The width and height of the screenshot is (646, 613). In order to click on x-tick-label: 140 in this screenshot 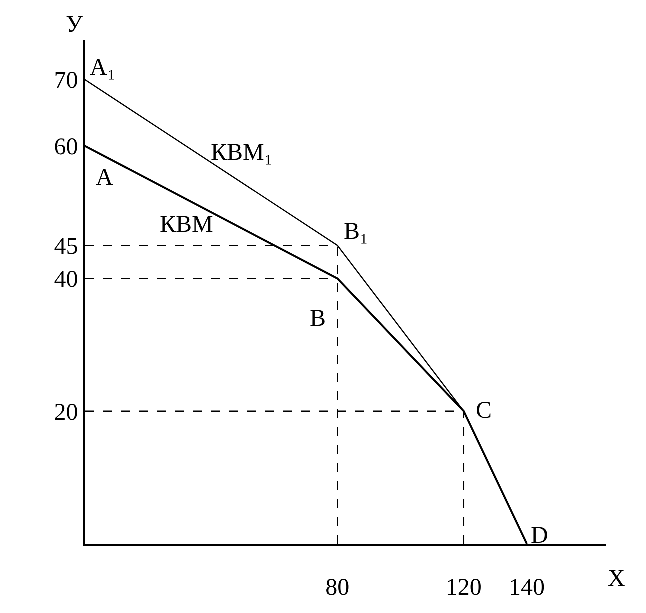, I will do `click(527, 587)`.